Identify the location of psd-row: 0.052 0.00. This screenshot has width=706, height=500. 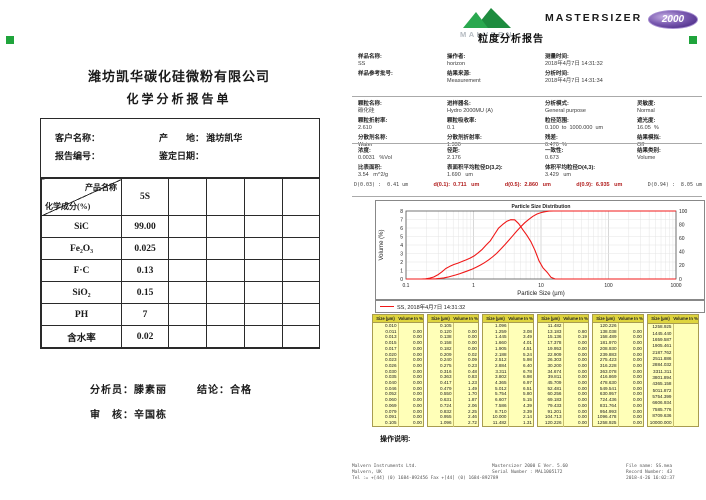
(398, 394).